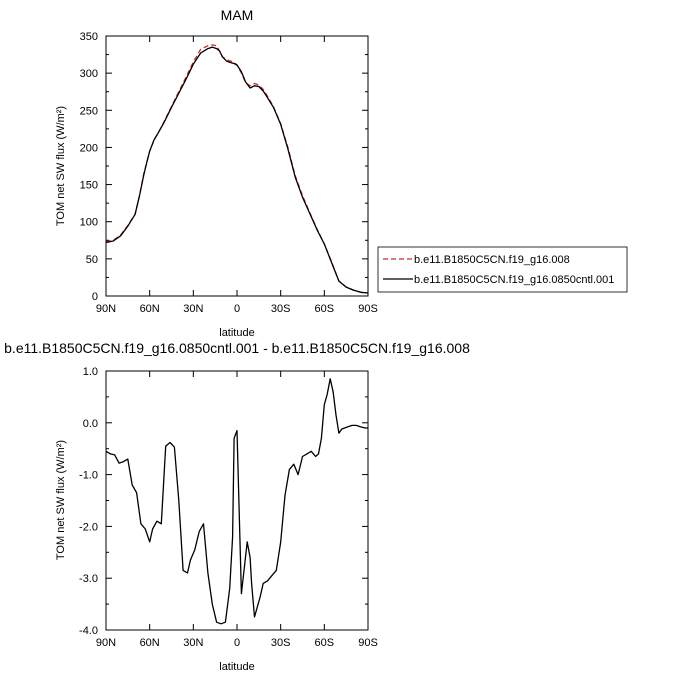  Describe the element at coordinates (95, 297) in the screenshot. I see `y-tick-label: 0` at that location.